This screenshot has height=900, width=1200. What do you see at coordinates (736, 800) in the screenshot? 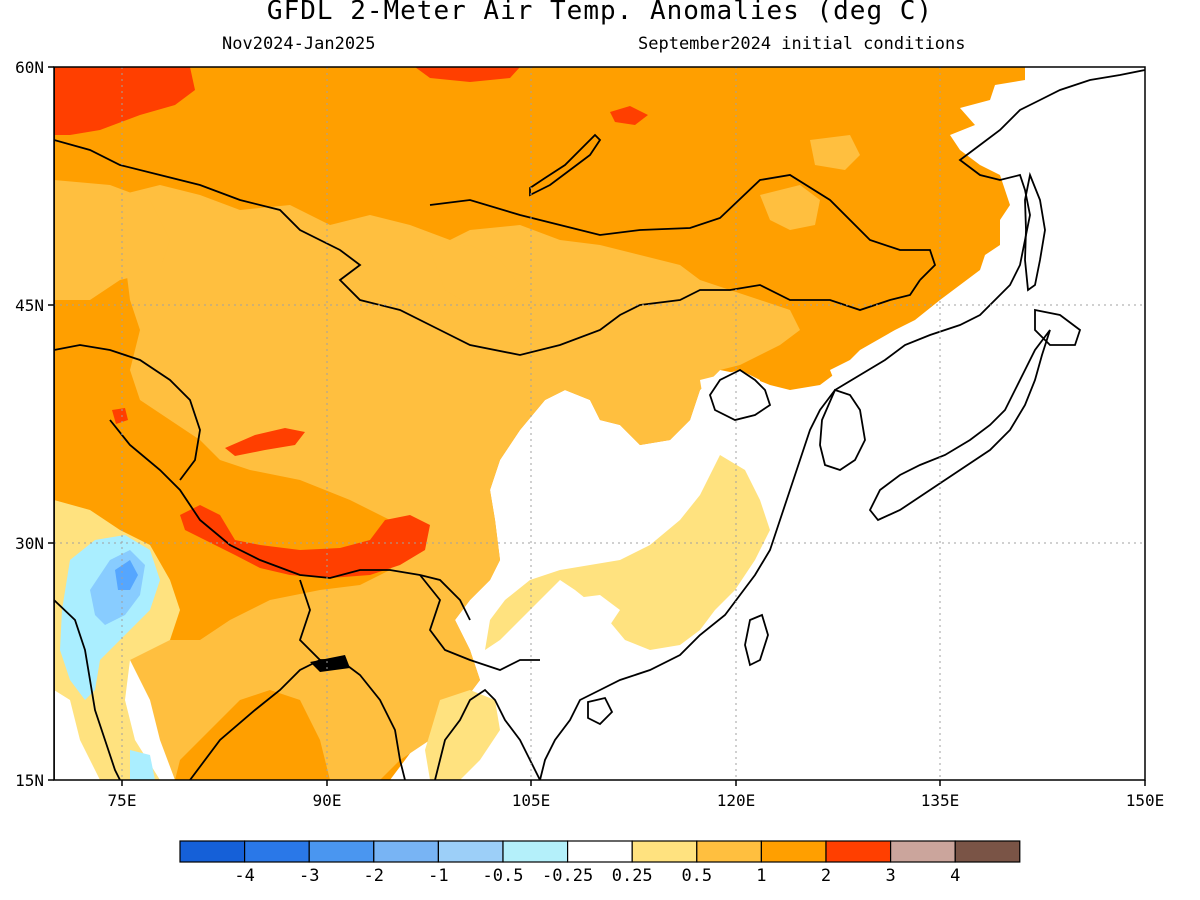
I see `lon-label-120: 120E` at bounding box center [736, 800].